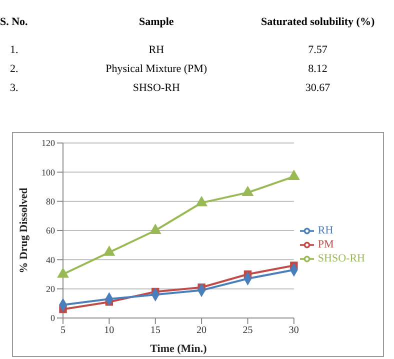 The image size is (394, 359). What do you see at coordinates (156, 22) in the screenshot?
I see `text: Sample` at bounding box center [156, 22].